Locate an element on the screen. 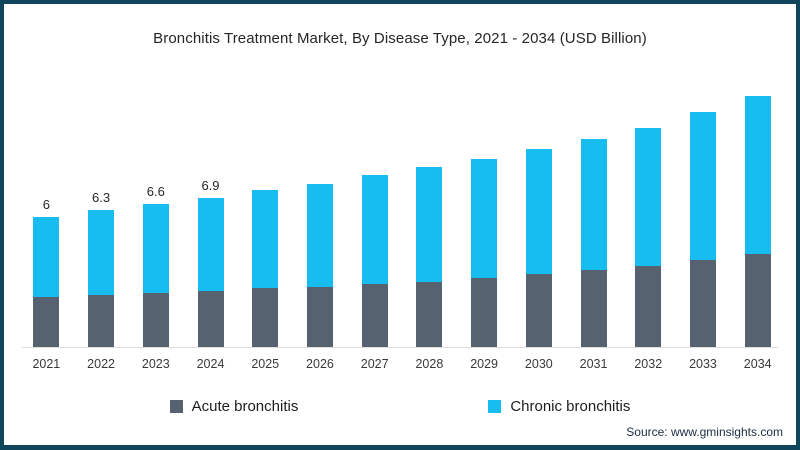 This screenshot has width=800, height=450. x-axis-label-2025: 2025 is located at coordinates (265, 364).